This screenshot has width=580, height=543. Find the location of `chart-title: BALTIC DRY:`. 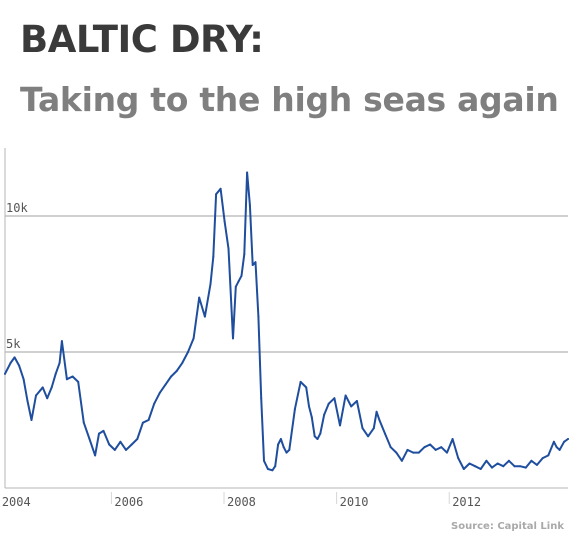

chart-title: BALTIC DRY: is located at coordinates (142, 39).